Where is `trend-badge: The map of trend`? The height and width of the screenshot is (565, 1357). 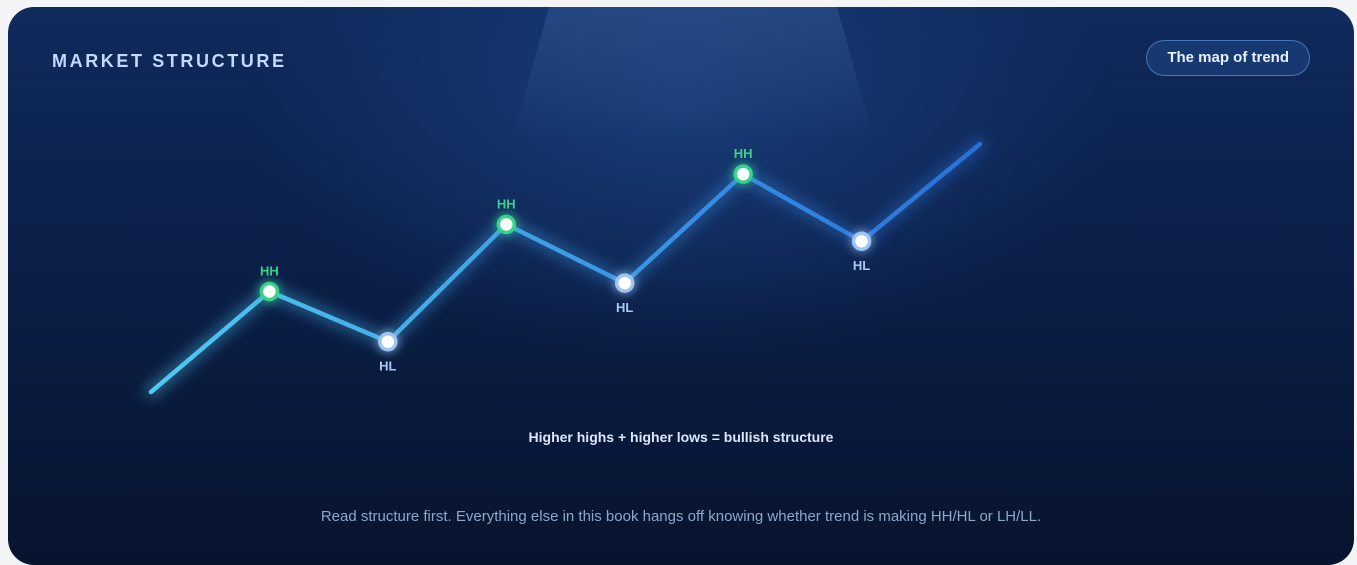
trend-badge: The map of trend is located at coordinates (1228, 58).